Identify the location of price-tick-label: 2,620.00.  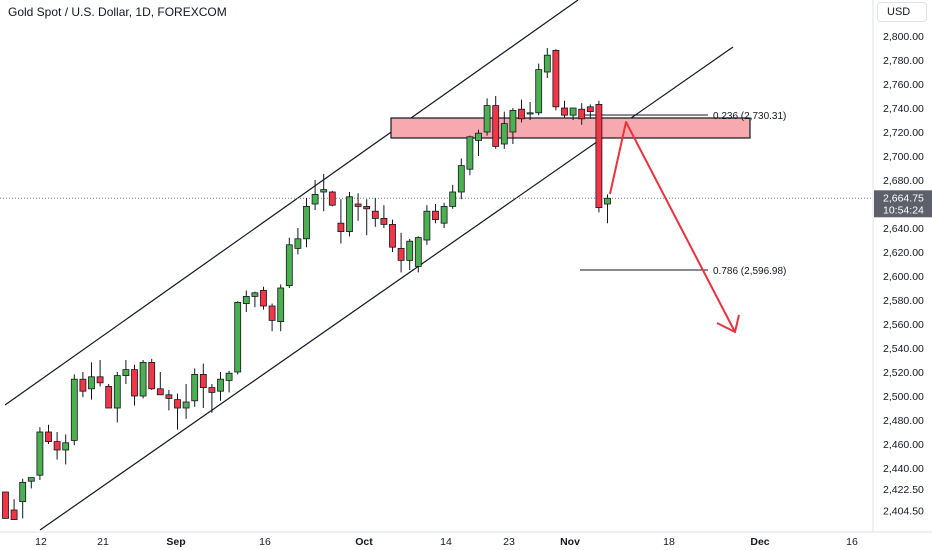
(903, 253).